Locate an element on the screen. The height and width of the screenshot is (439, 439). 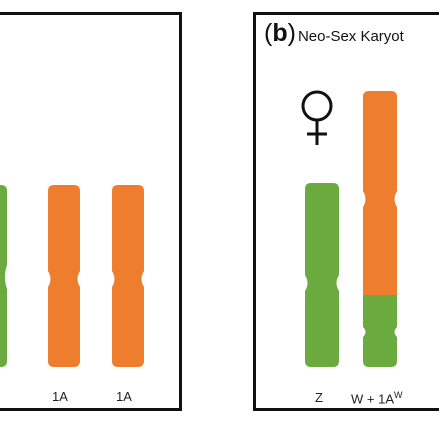
label-1a-right: 1A is located at coordinates (124, 396).